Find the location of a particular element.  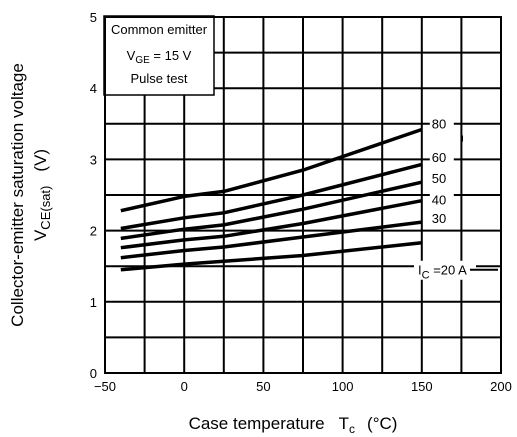

annotation-line1: Common emitter is located at coordinates (159, 29).